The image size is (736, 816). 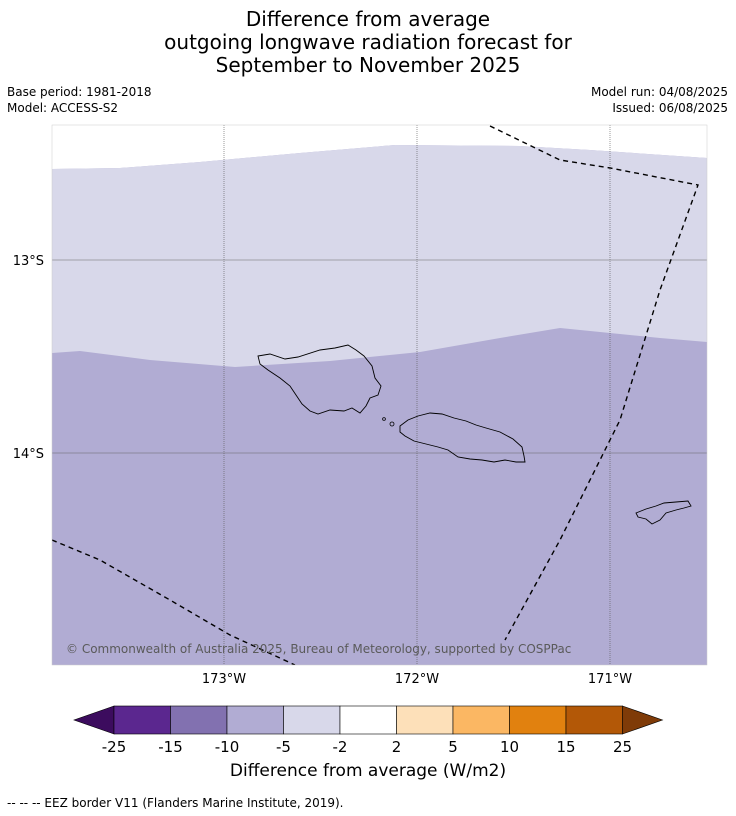 What do you see at coordinates (565, 747) in the screenshot?
I see `colorbar-tick-label: 15` at bounding box center [565, 747].